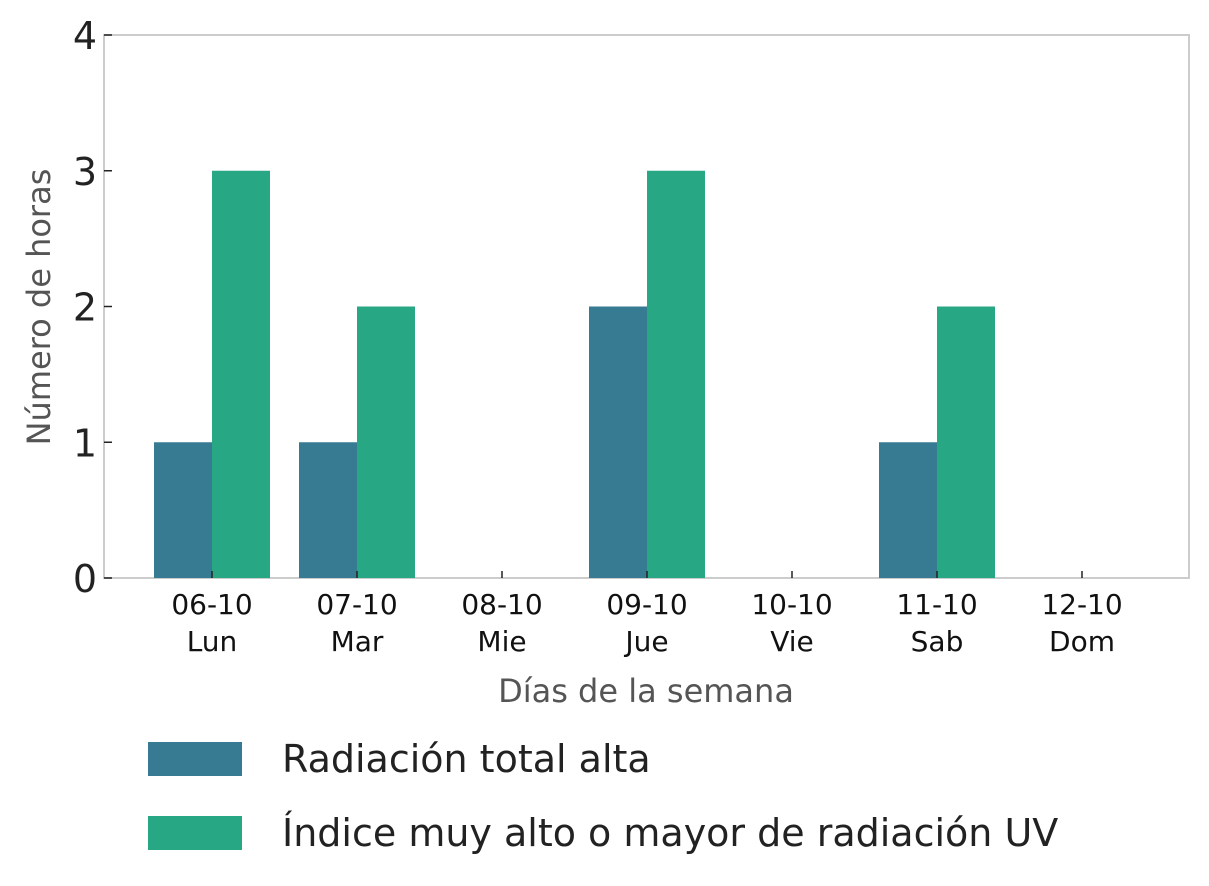  Describe the element at coordinates (645, 641) in the screenshot. I see `x-tick-label-3-1: Jue` at that location.